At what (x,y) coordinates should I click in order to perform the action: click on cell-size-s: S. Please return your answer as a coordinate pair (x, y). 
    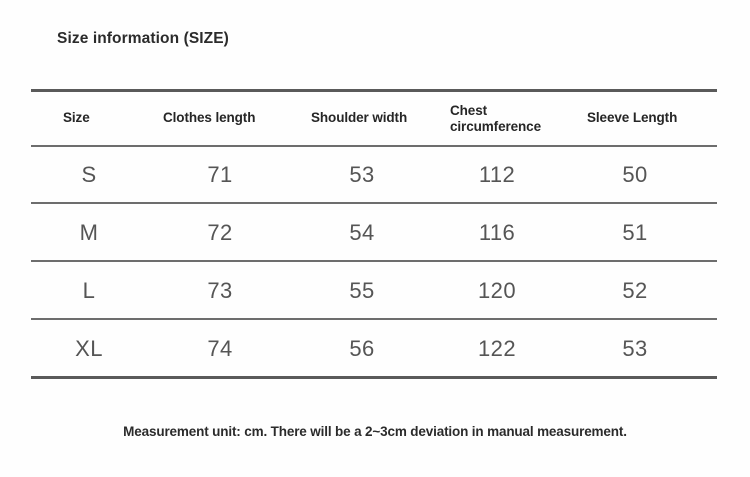
    Looking at the image, I should click on (89, 174).